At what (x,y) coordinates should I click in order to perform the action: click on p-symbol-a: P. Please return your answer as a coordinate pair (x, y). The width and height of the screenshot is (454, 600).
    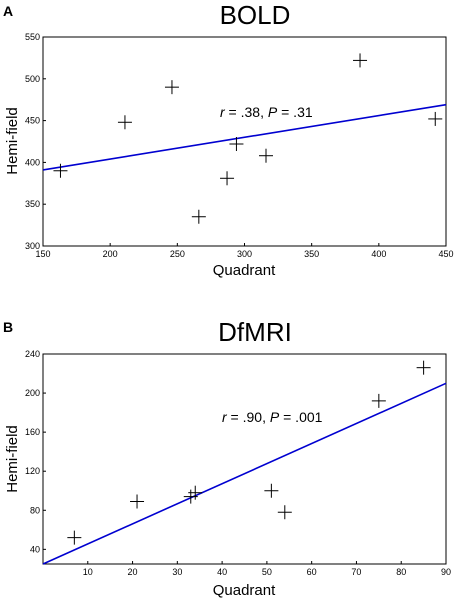
    Looking at the image, I should click on (273, 112).